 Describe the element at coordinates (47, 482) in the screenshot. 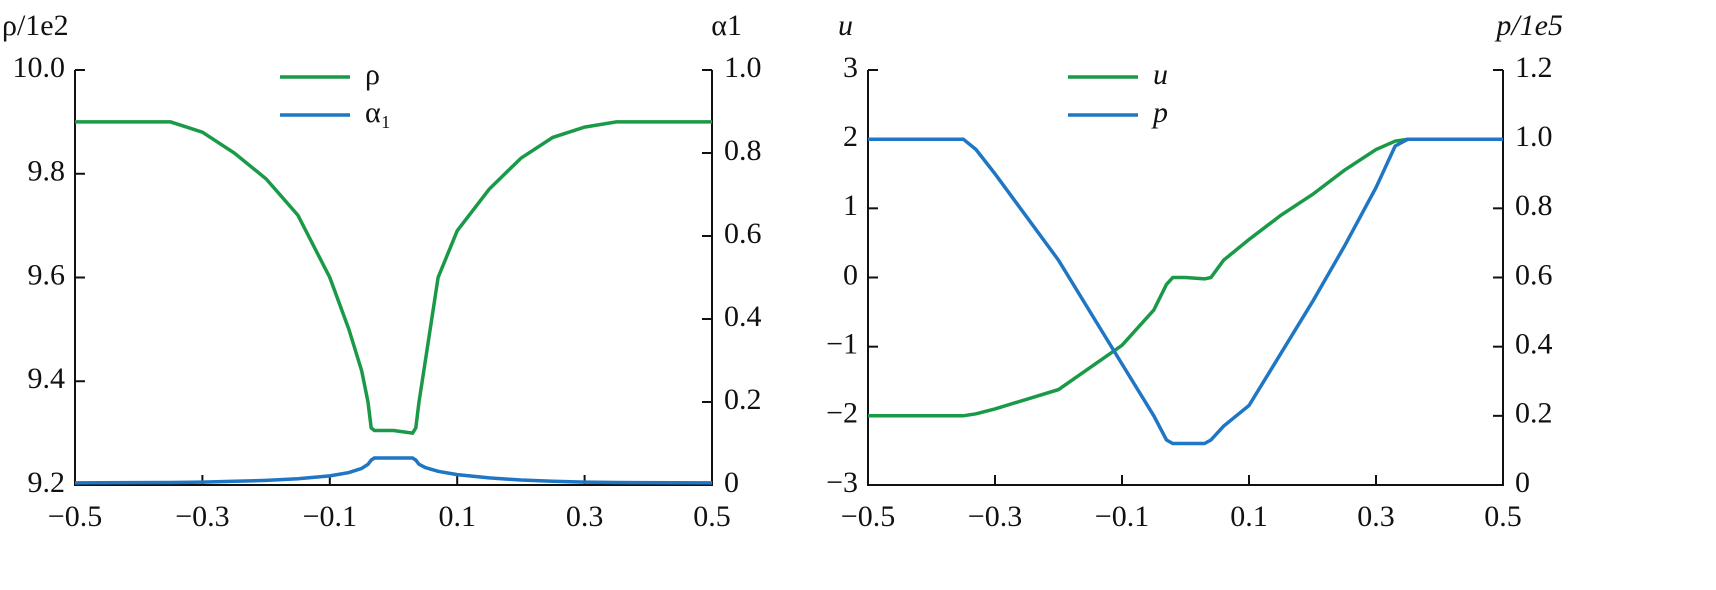

I see `y-tick-label: 9.2` at that location.